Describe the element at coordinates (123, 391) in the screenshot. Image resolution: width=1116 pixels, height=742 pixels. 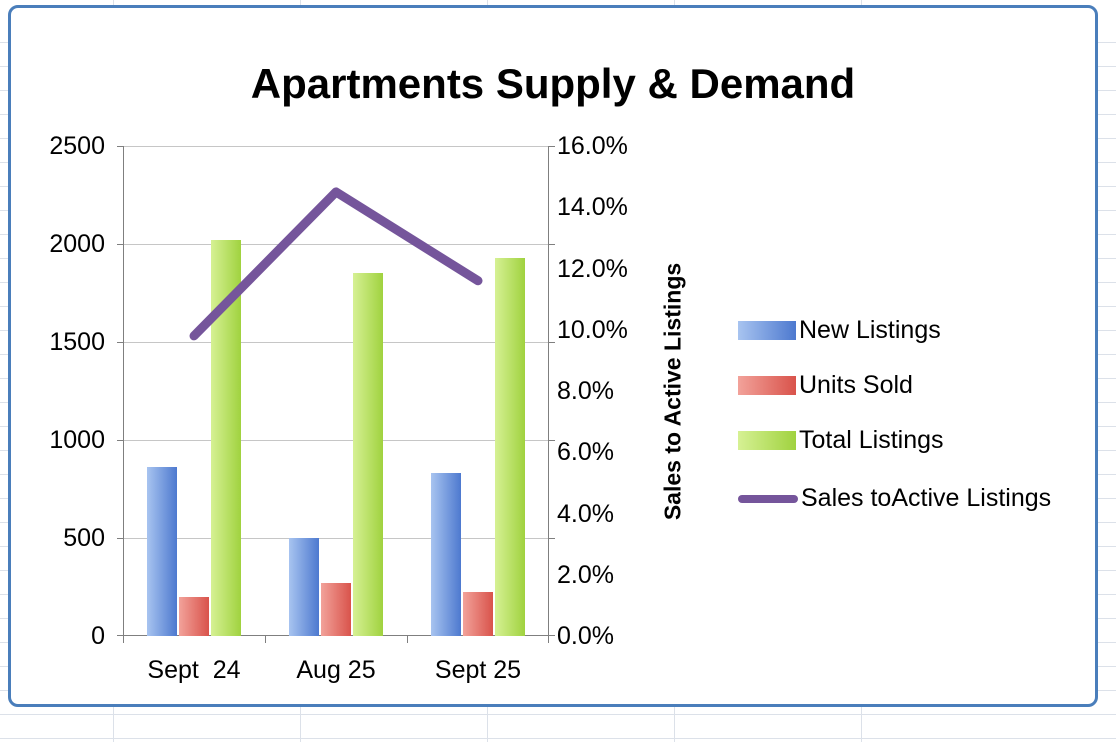
I see `left-axis-line` at that location.